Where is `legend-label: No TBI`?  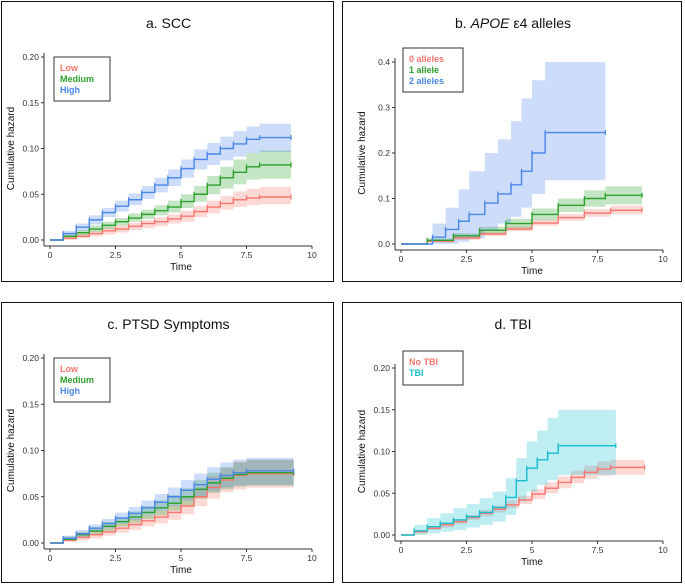
legend-label: No TBI is located at coordinates (423, 362).